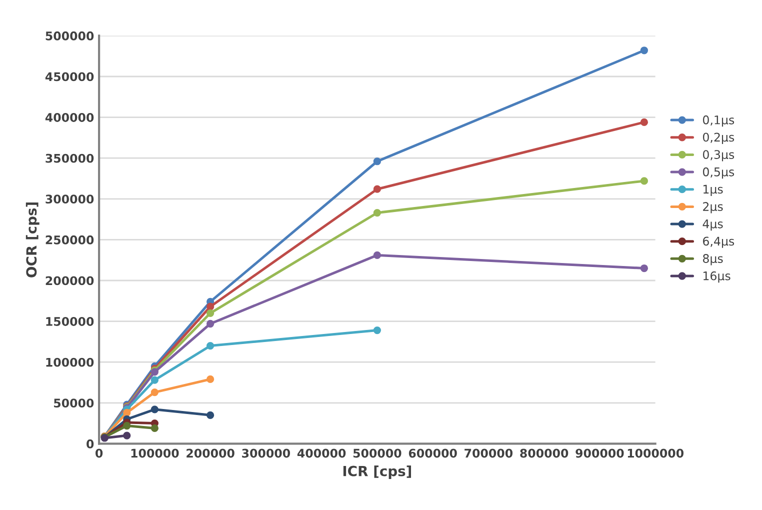 This screenshot has width=762, height=510. I want to click on y-axis-title: OCR [cps], so click(33, 240).